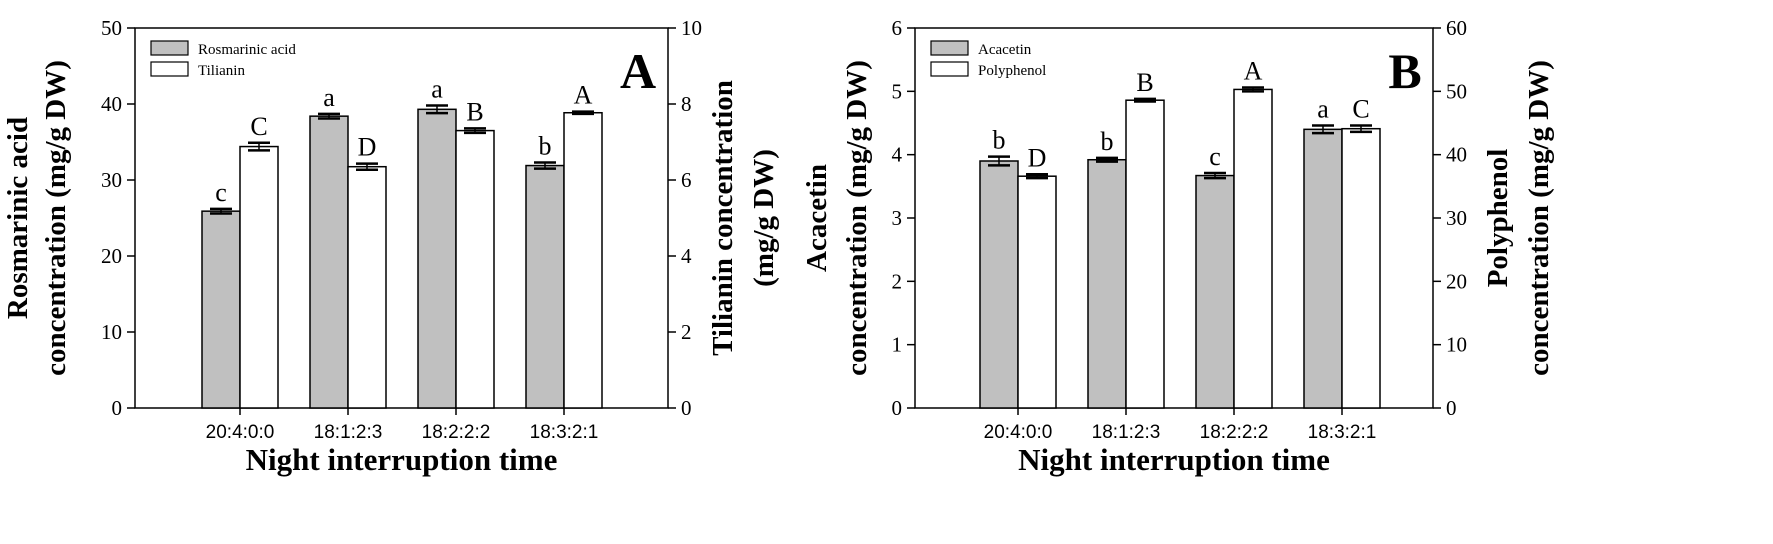 This screenshot has height=544, width=1773. Describe the element at coordinates (638, 71) in the screenshot. I see `panel-label: A` at that location.